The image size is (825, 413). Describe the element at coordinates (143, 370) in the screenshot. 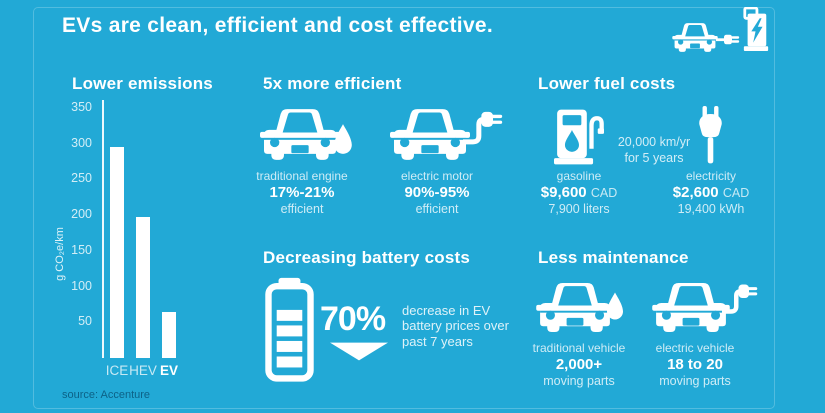

I see `x-label-HEV: HEV` at that location.